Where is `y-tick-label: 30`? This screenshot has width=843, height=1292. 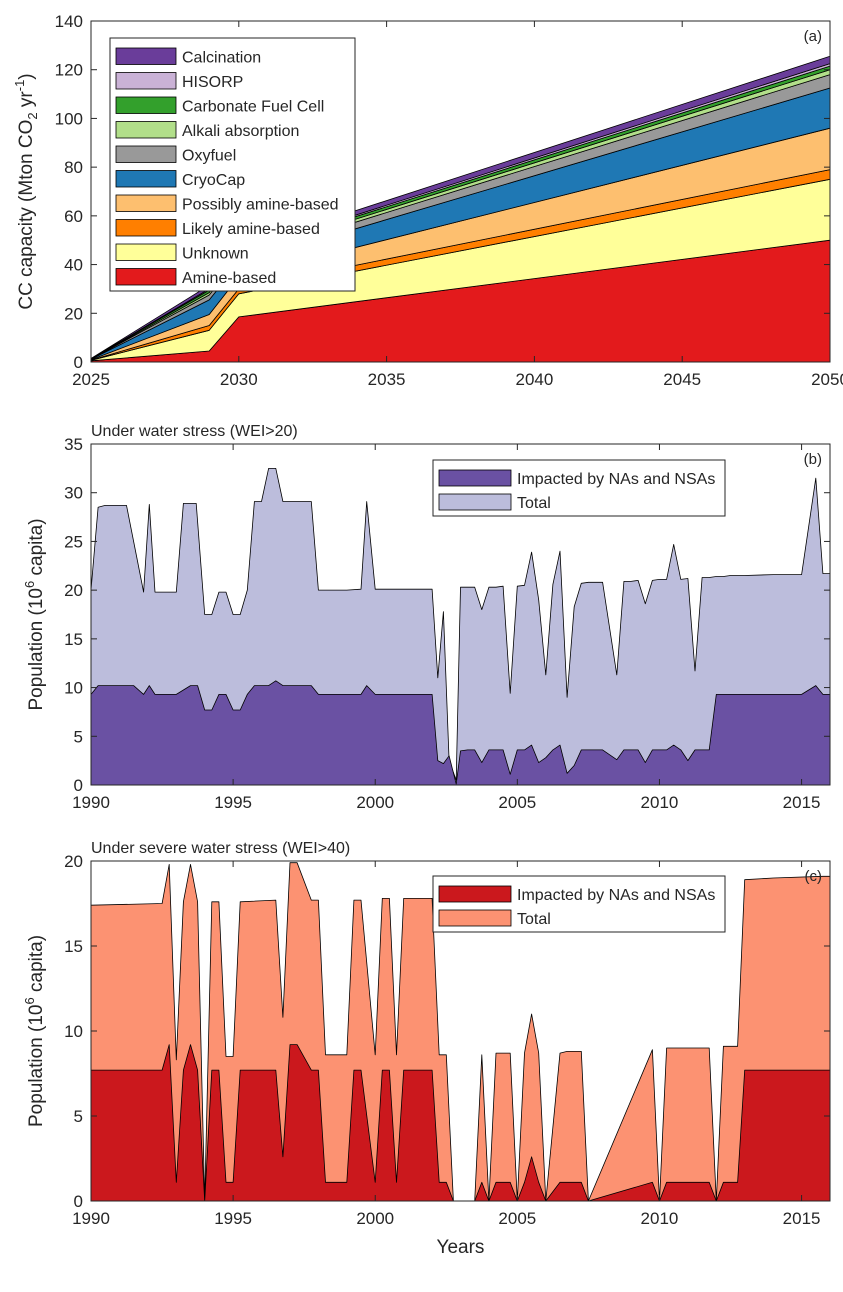
y-tick-label: 30 is located at coordinates (73, 493).